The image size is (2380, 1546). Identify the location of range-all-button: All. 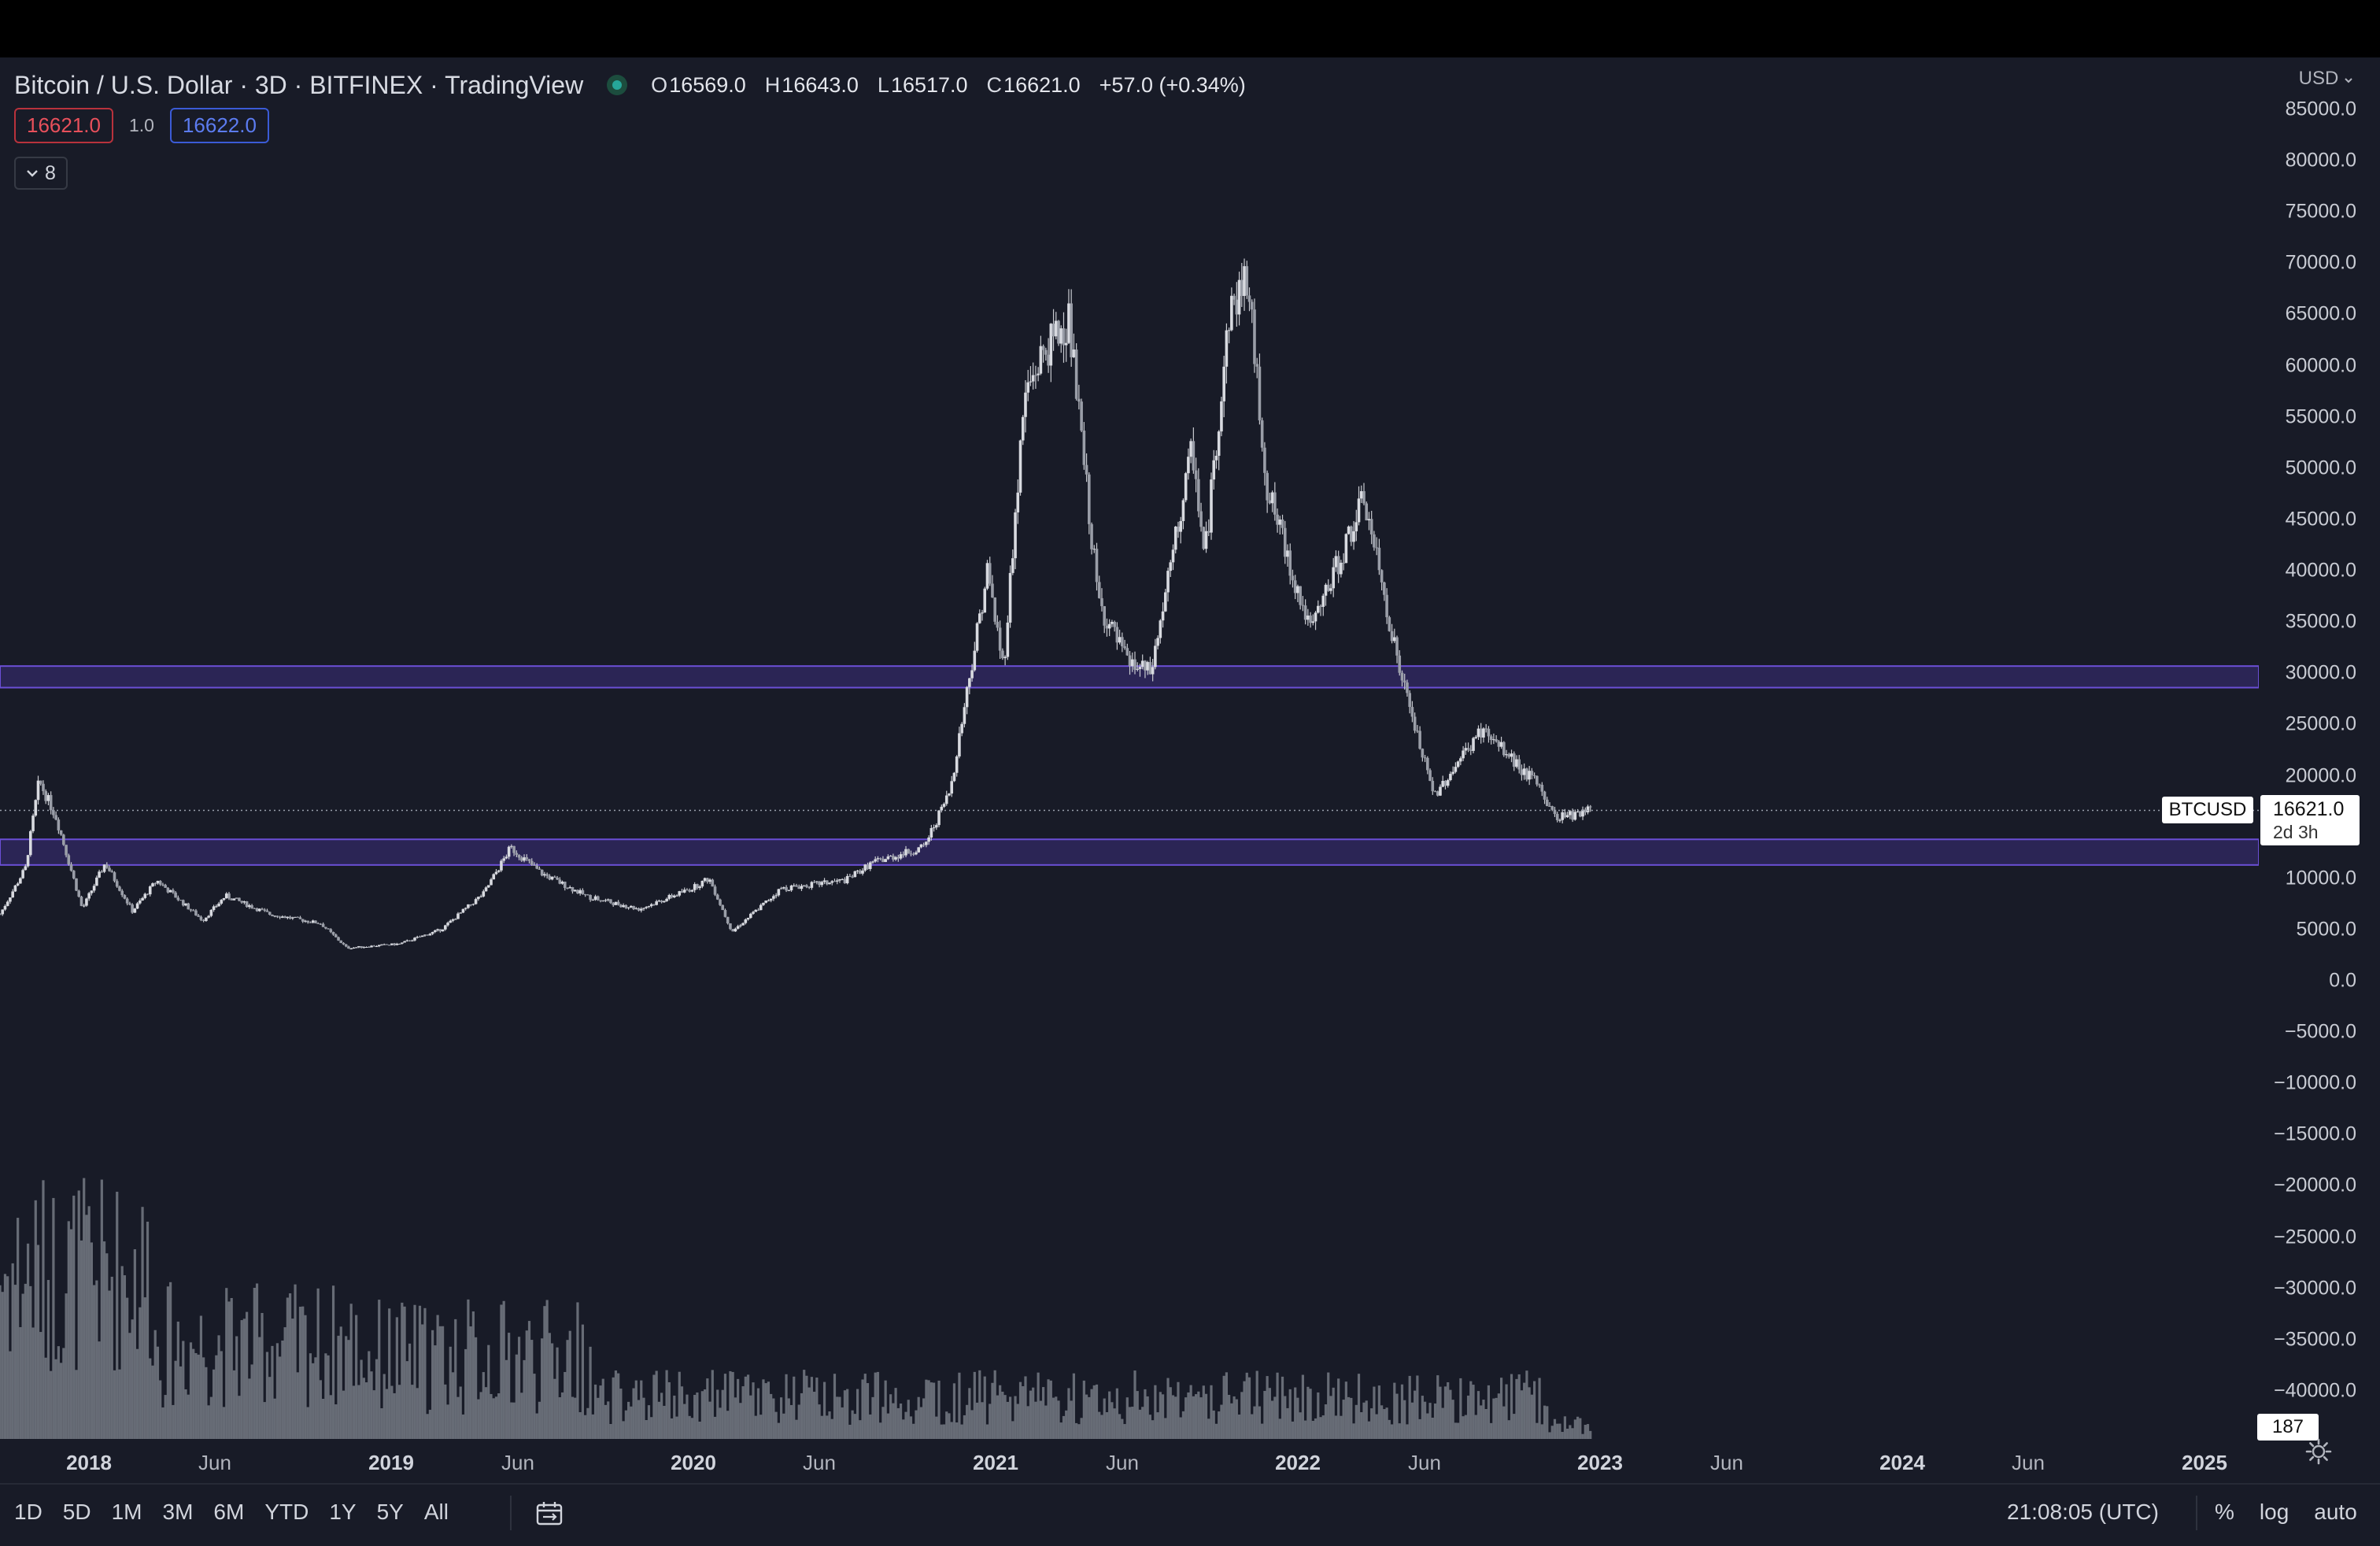
(436, 1512).